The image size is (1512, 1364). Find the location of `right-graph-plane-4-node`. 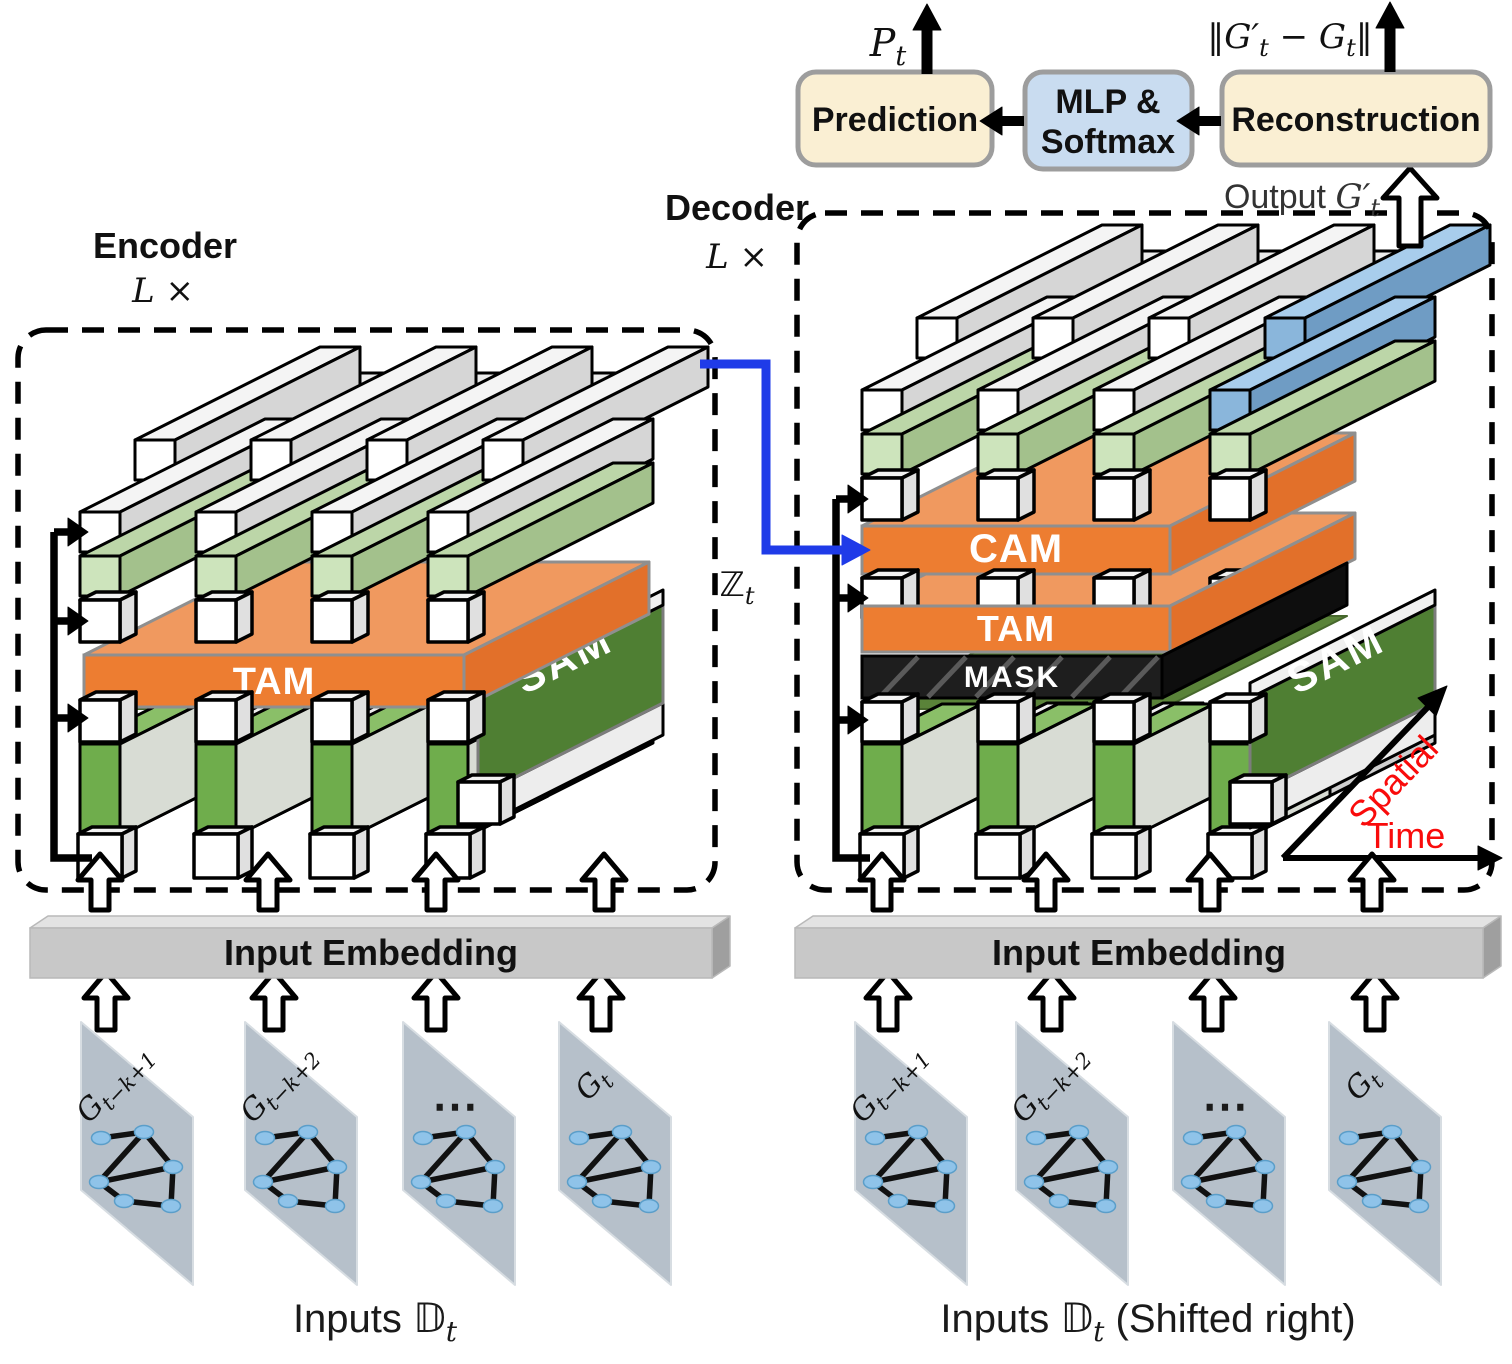

right-graph-plane-4-node is located at coordinates (1419, 1206).